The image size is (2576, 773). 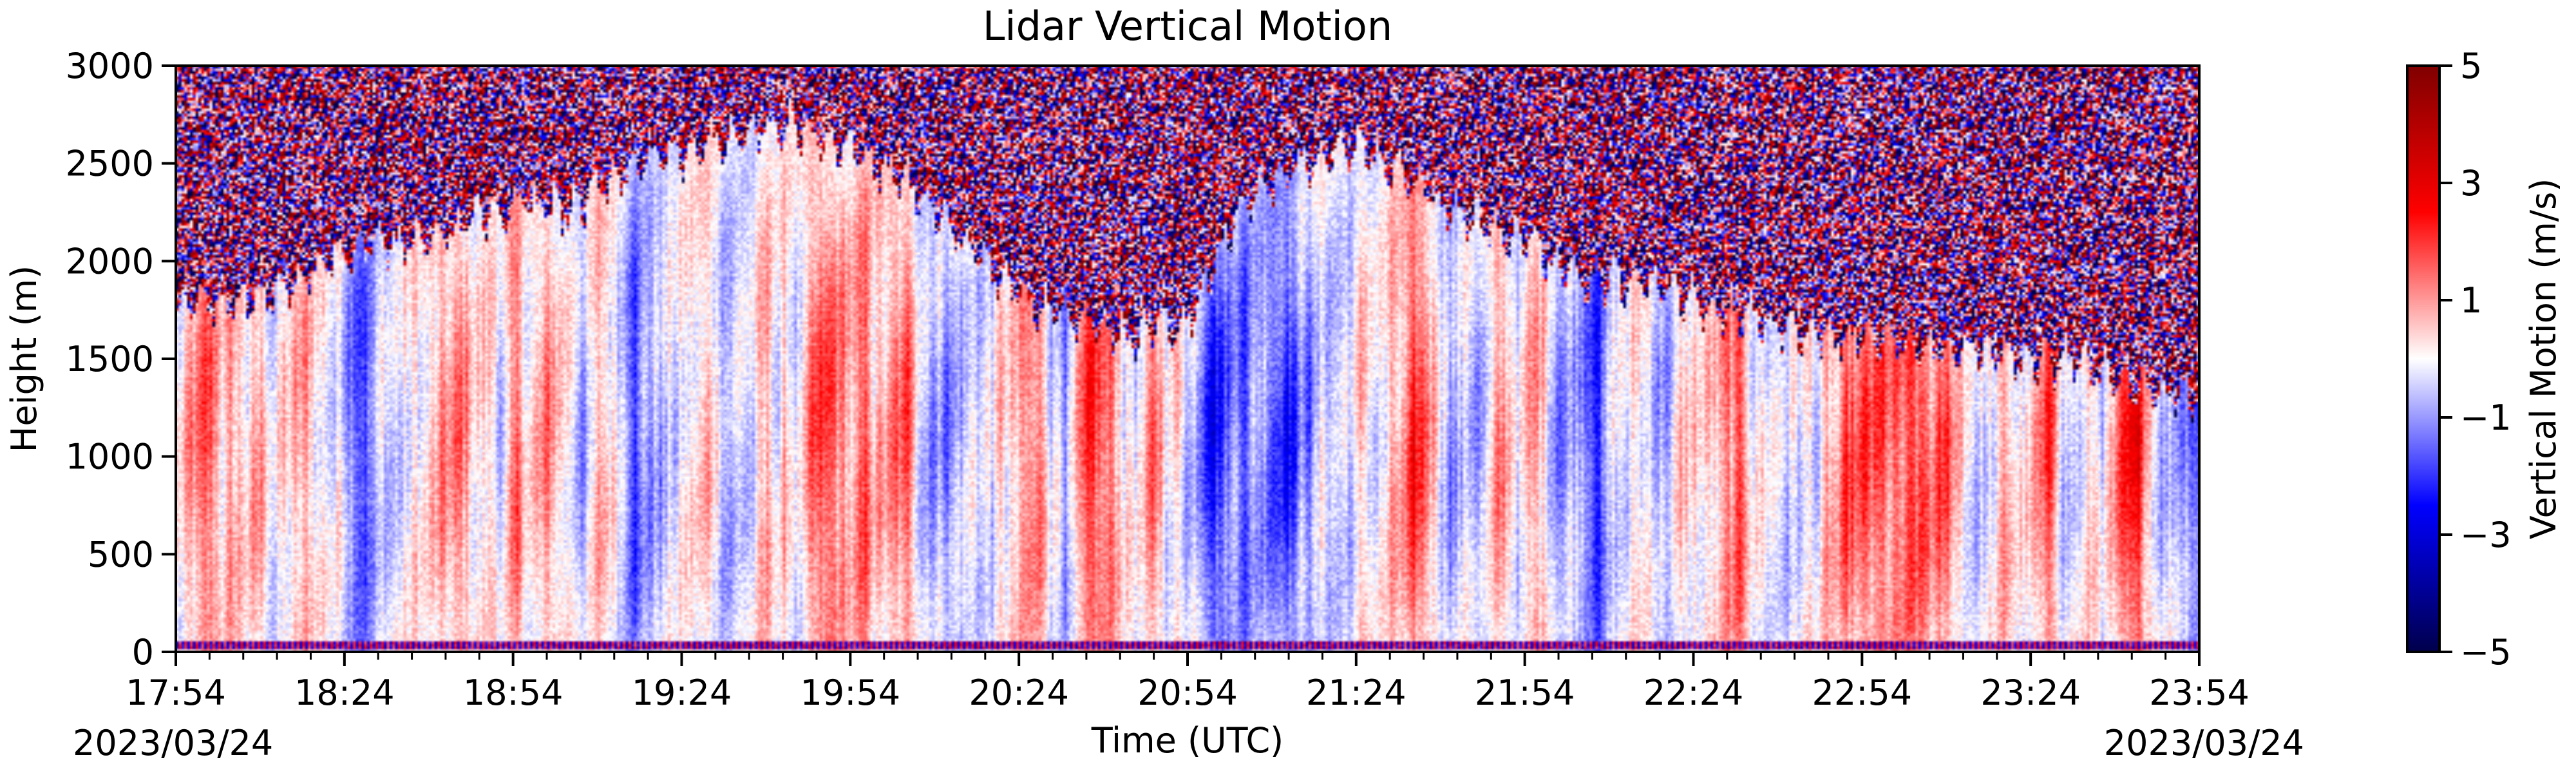 What do you see at coordinates (1188, 693) in the screenshot?
I see `x-tick-label: 20:54` at bounding box center [1188, 693].